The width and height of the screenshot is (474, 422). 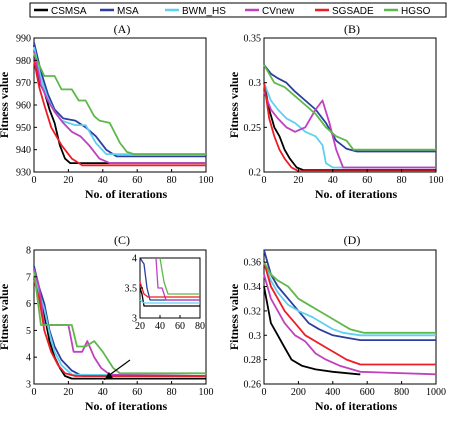 I want to click on panel-b-xtick-label: 20, so click(x=298, y=180).